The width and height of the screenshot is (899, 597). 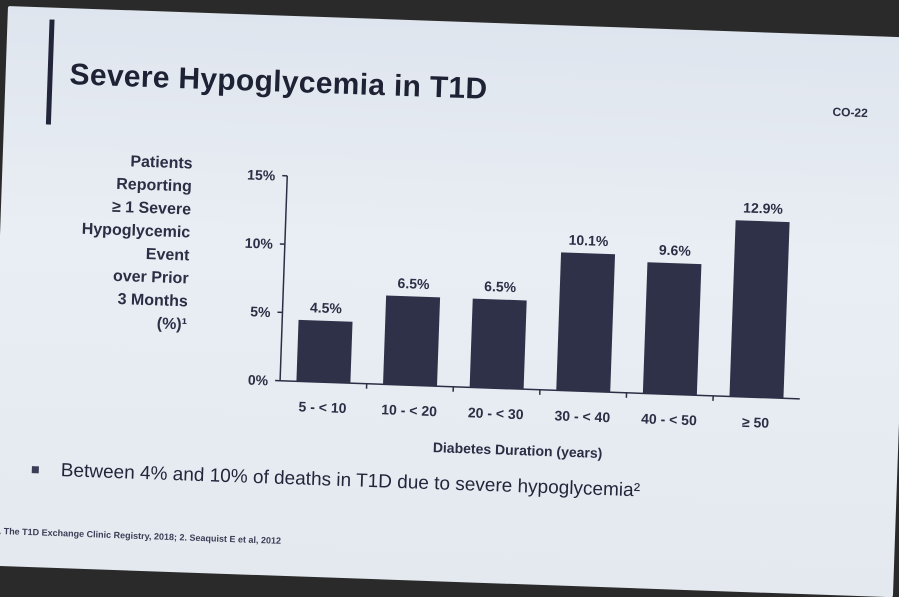 What do you see at coordinates (326, 307) in the screenshot?
I see `data-label: 4.5%` at bounding box center [326, 307].